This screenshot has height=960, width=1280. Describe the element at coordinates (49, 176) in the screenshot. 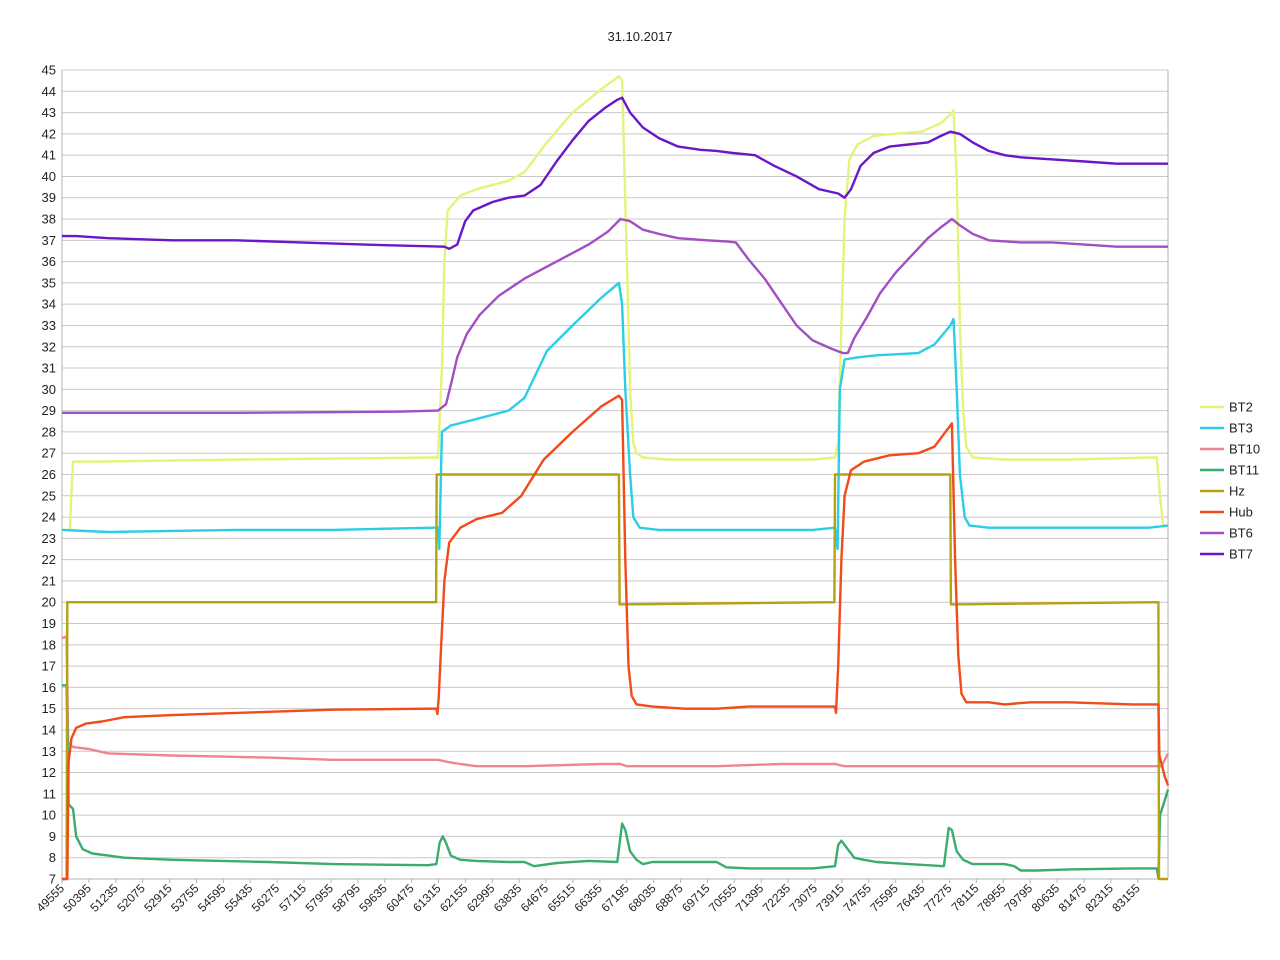

I see `y-tick-label: 40` at that location.